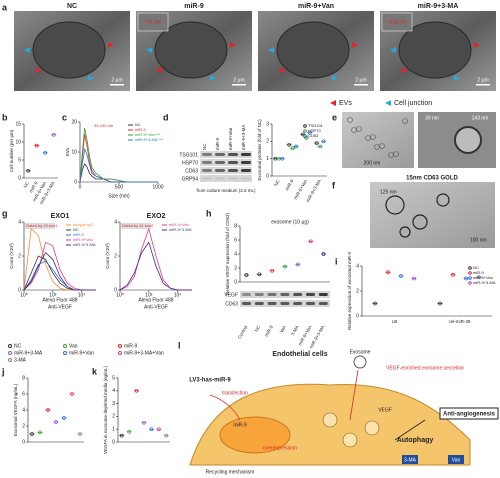 This screenshot has height=478, width=500. Describe the element at coordinates (19, 160) in the screenshot. I see `y-tick-label: 5` at that location.